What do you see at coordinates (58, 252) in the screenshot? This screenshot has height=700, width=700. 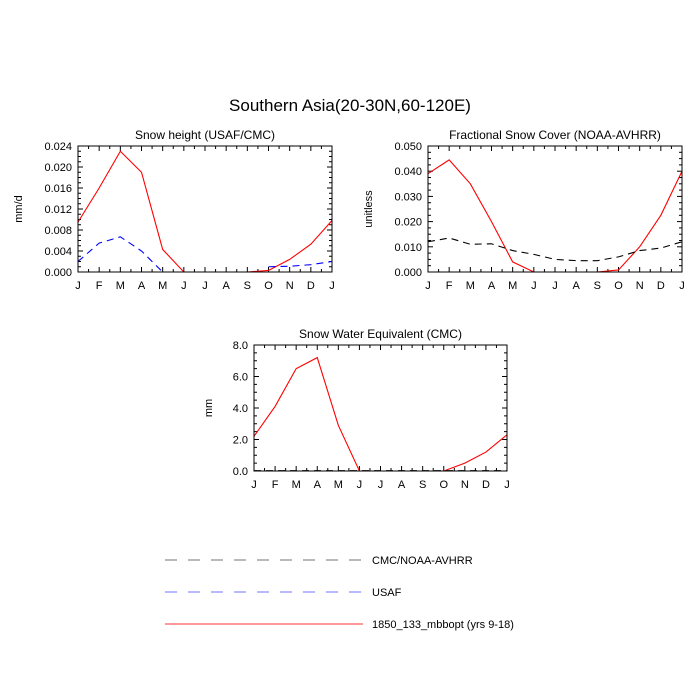 I see `y-tick-label: 0.004` at bounding box center [58, 252].